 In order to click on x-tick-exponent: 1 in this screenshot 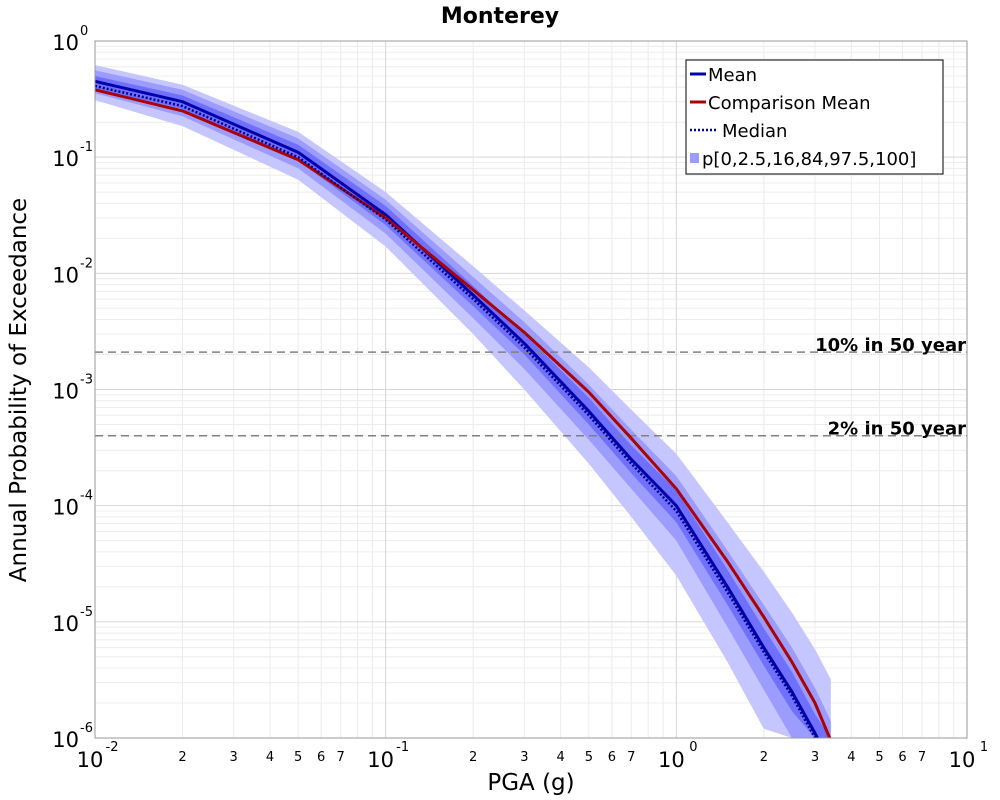, I will do `click(984, 747)`.